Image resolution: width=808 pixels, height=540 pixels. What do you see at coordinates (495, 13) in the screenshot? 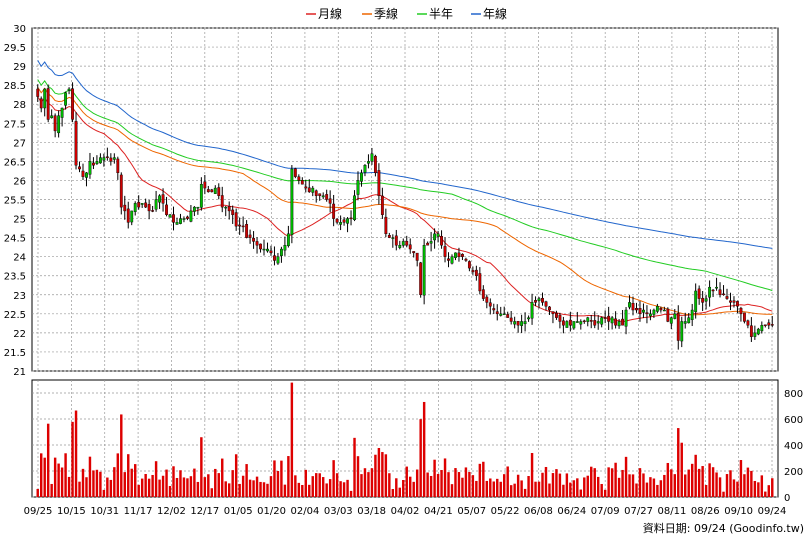
I see `legend-label: 年線` at bounding box center [495, 13].